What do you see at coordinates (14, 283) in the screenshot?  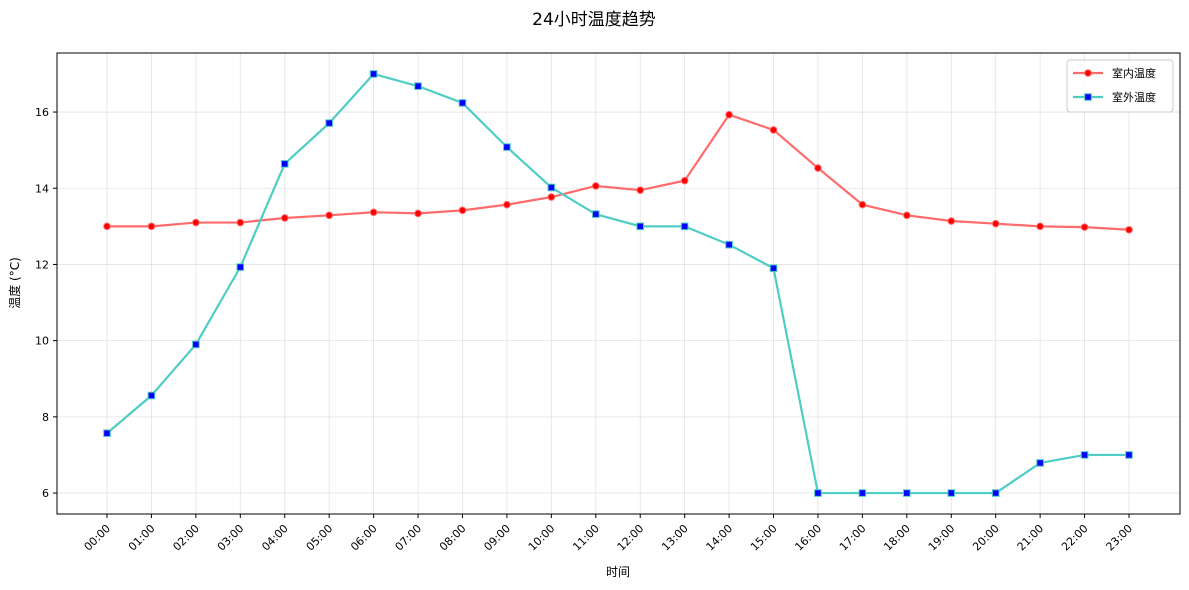 I see `y-axis-label: 温度 (°C)` at bounding box center [14, 283].